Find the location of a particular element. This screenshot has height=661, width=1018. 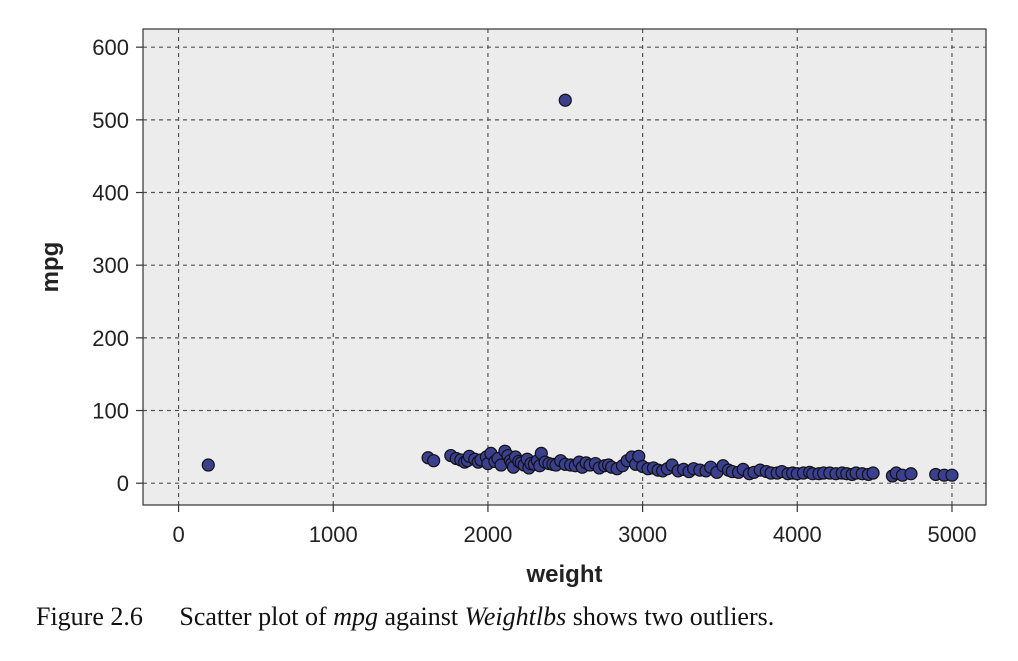

x-tick-label: 0 is located at coordinates (178, 534).